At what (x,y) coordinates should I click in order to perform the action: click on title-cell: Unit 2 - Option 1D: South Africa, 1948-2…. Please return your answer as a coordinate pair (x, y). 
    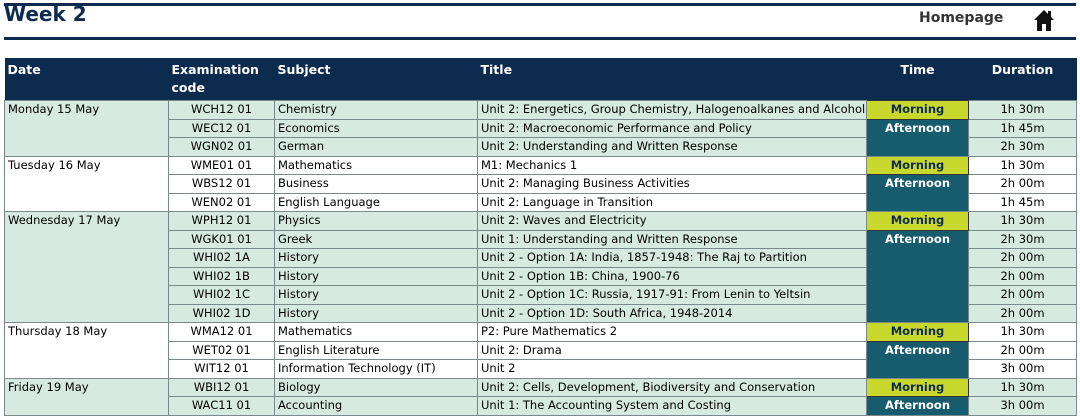
    Looking at the image, I should click on (672, 313).